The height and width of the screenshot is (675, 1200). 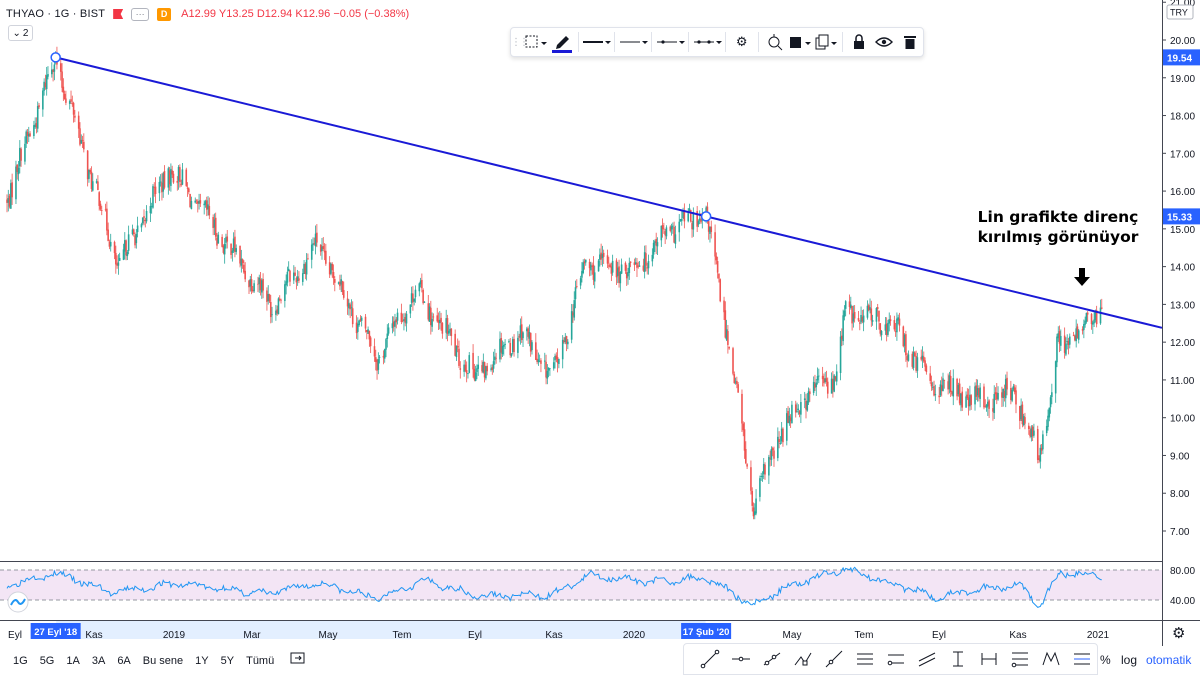 I want to click on add-alert-icon, so click(x=775, y=42).